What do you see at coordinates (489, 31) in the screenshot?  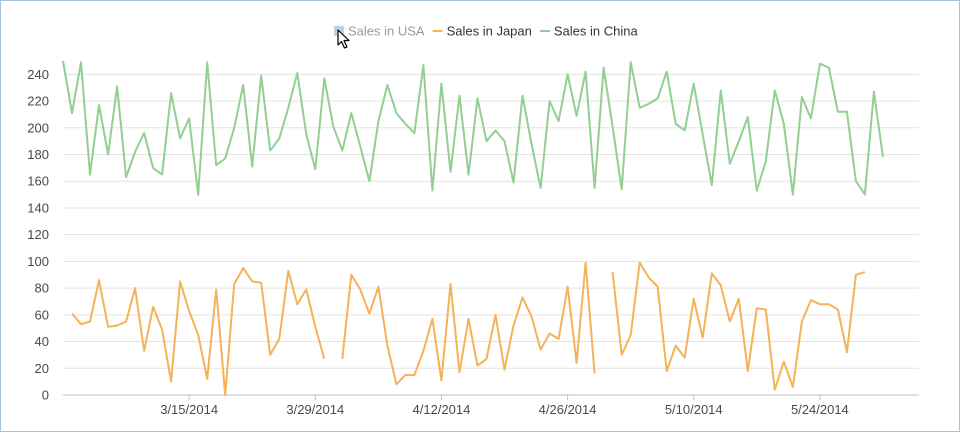 I see `legend-label: Sales in Japan` at bounding box center [489, 31].